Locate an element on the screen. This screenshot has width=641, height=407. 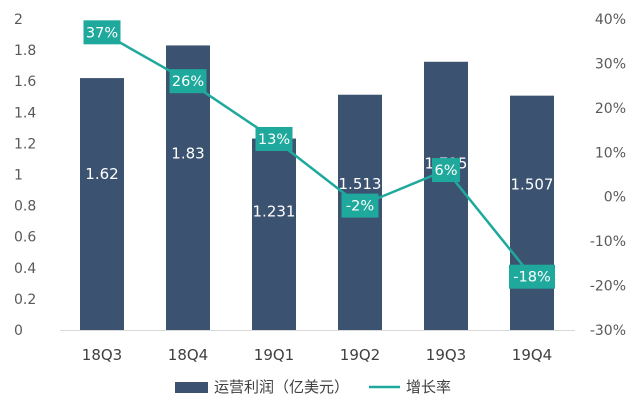
rate-value-label: 6% is located at coordinates (445, 171).